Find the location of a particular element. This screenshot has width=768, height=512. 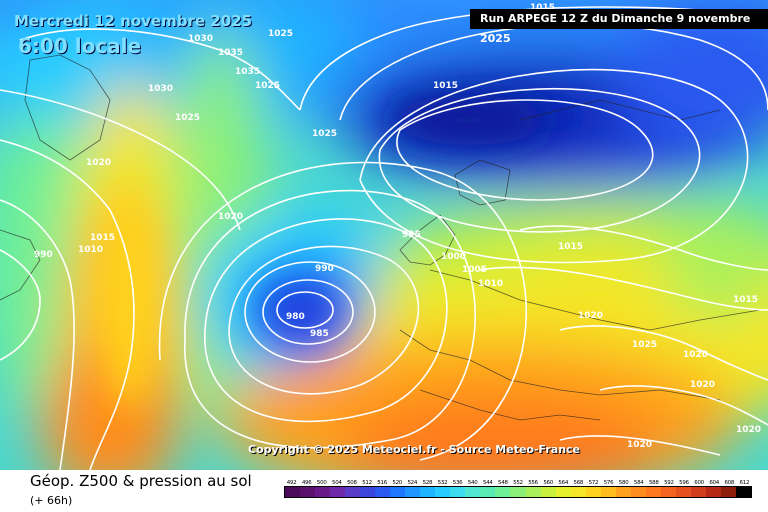

scale-label: 504 is located at coordinates (337, 483).